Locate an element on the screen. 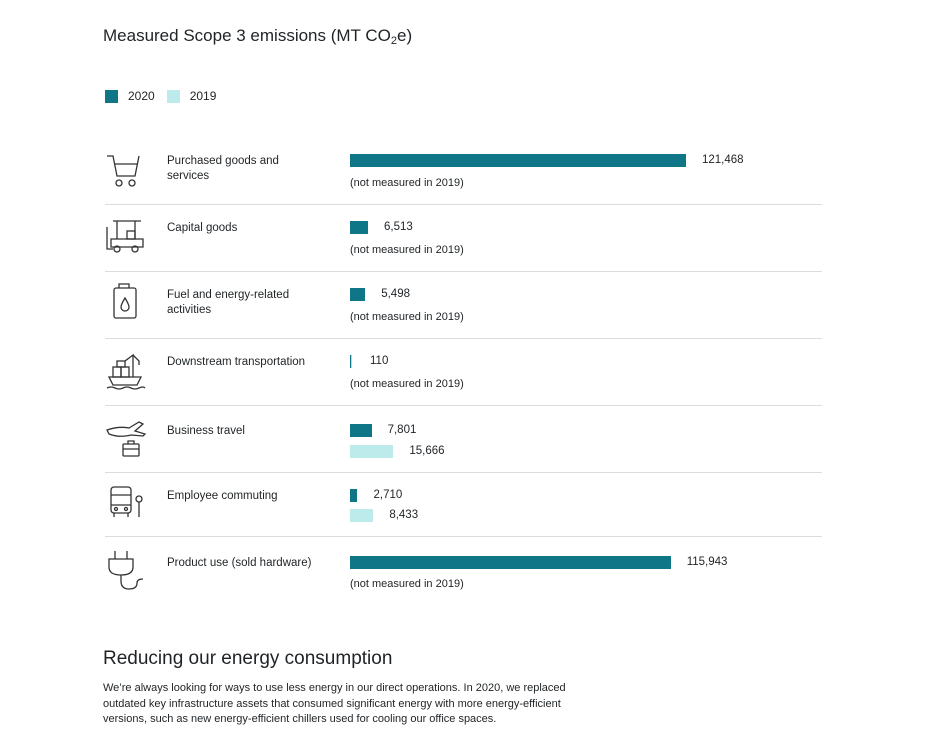 The width and height of the screenshot is (927, 735). chart-row-business-travel: Business travel 7,801 15,666 is located at coordinates (463, 439).